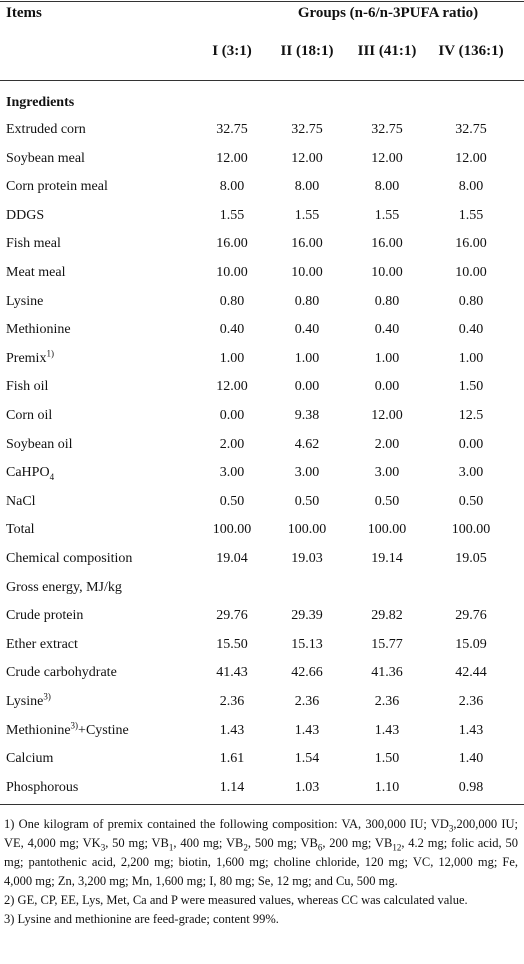  Describe the element at coordinates (20, 530) in the screenshot. I see `text-run: Total` at that location.